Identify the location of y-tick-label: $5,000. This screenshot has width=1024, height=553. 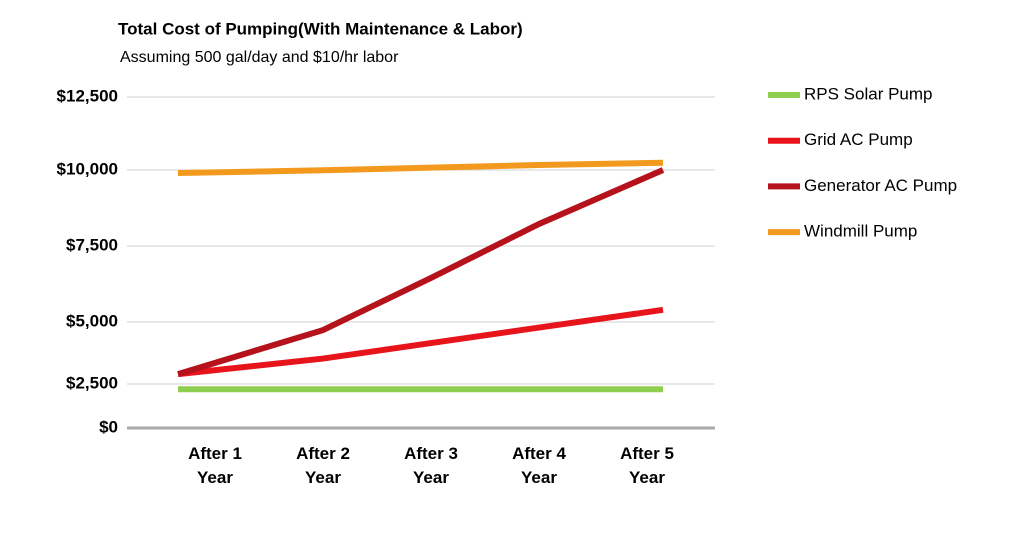
(92, 320).